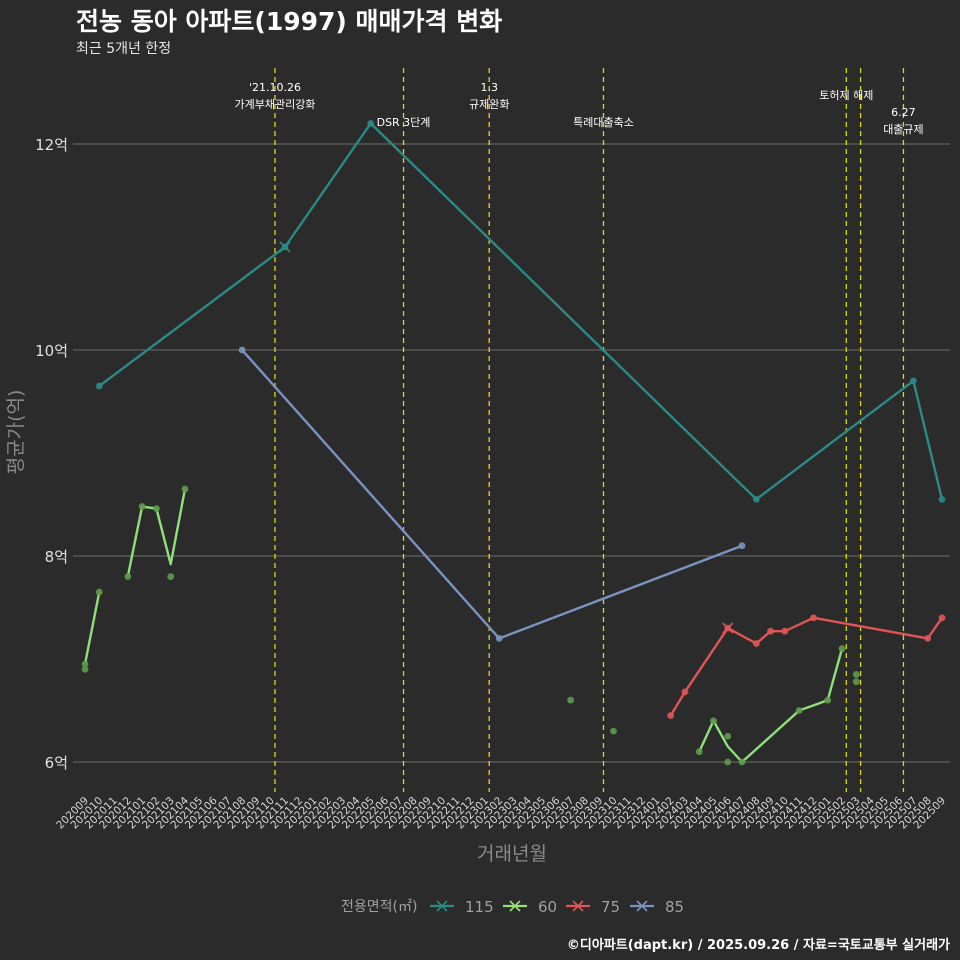  What do you see at coordinates (903, 112) in the screenshot?
I see `event-label: 6.27` at bounding box center [903, 112].